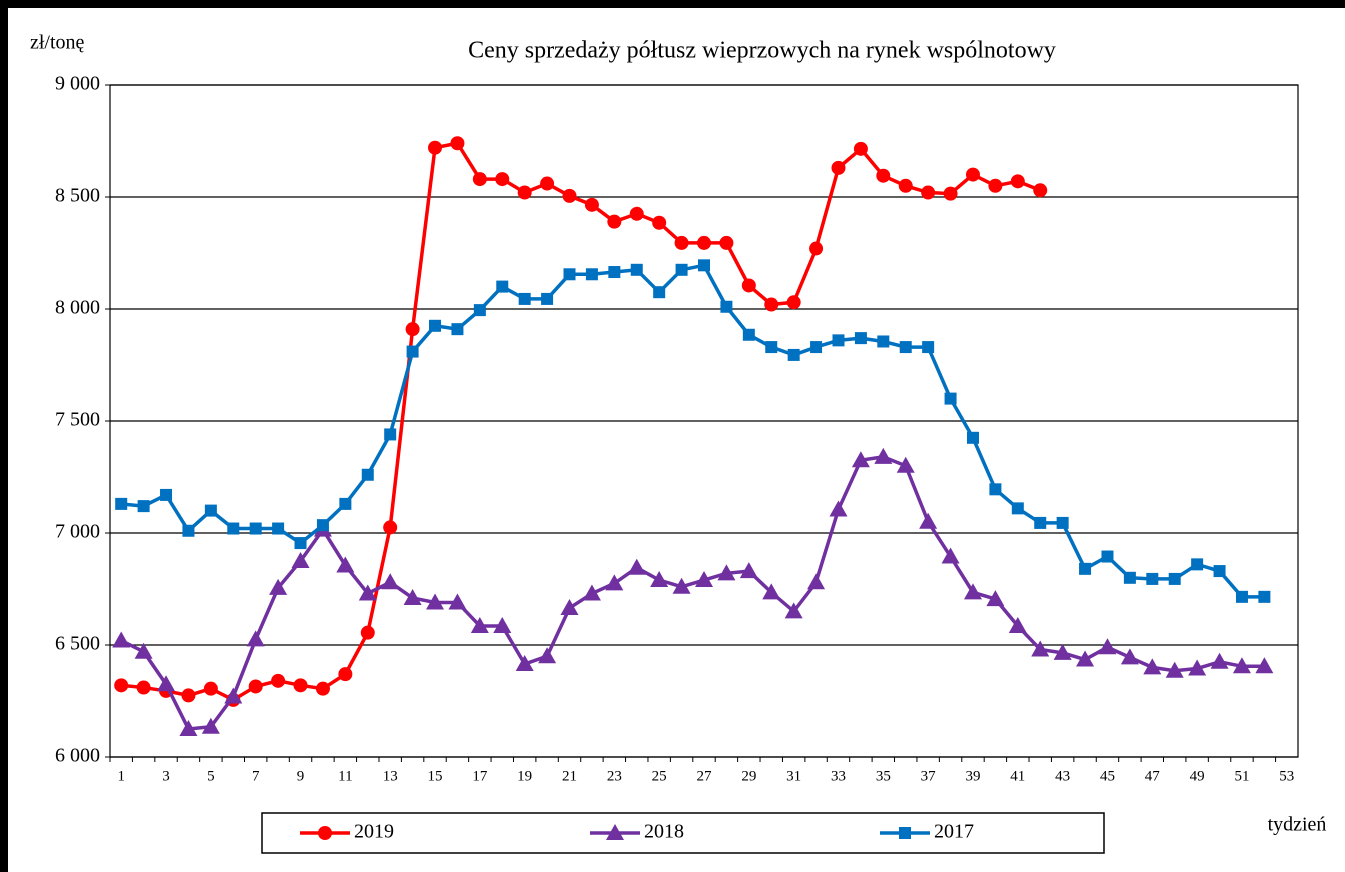 The height and width of the screenshot is (872, 1345). Describe the element at coordinates (1153, 776) in the screenshot. I see `x-tick-label: 47` at that location.